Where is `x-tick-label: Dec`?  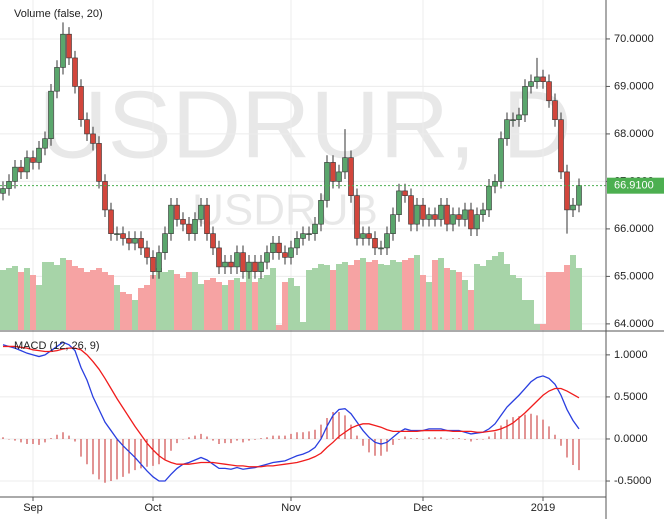 x-tick-label: Dec is located at coordinates (423, 508).